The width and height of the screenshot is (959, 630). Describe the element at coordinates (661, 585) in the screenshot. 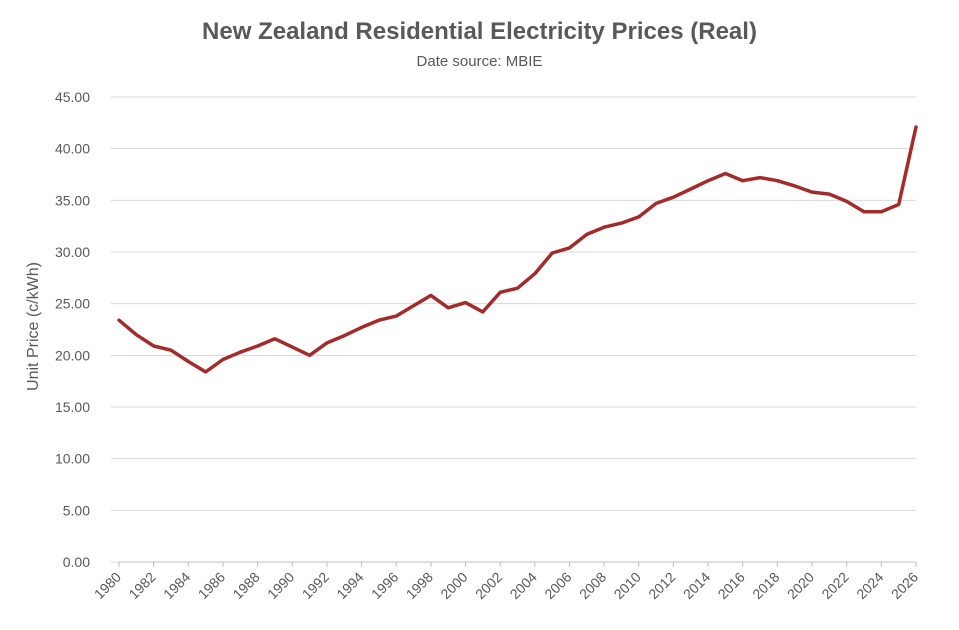

I see `x-tick-label: 2012` at that location.